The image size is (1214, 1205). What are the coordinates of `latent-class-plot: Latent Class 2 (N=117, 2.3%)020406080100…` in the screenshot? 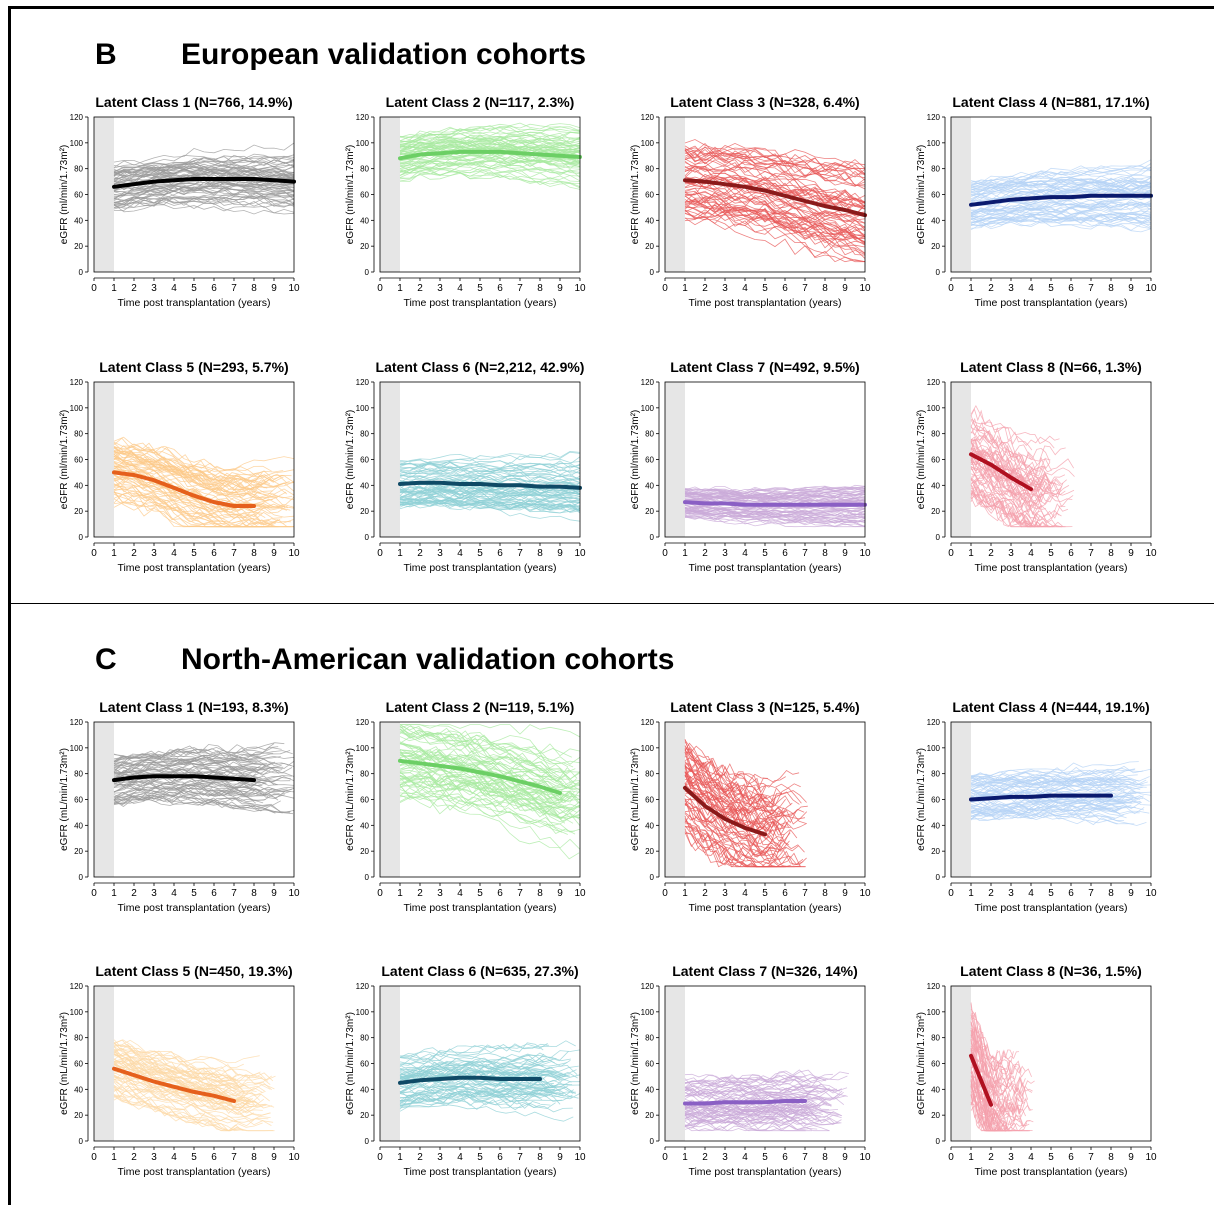 It's located at (465, 201).